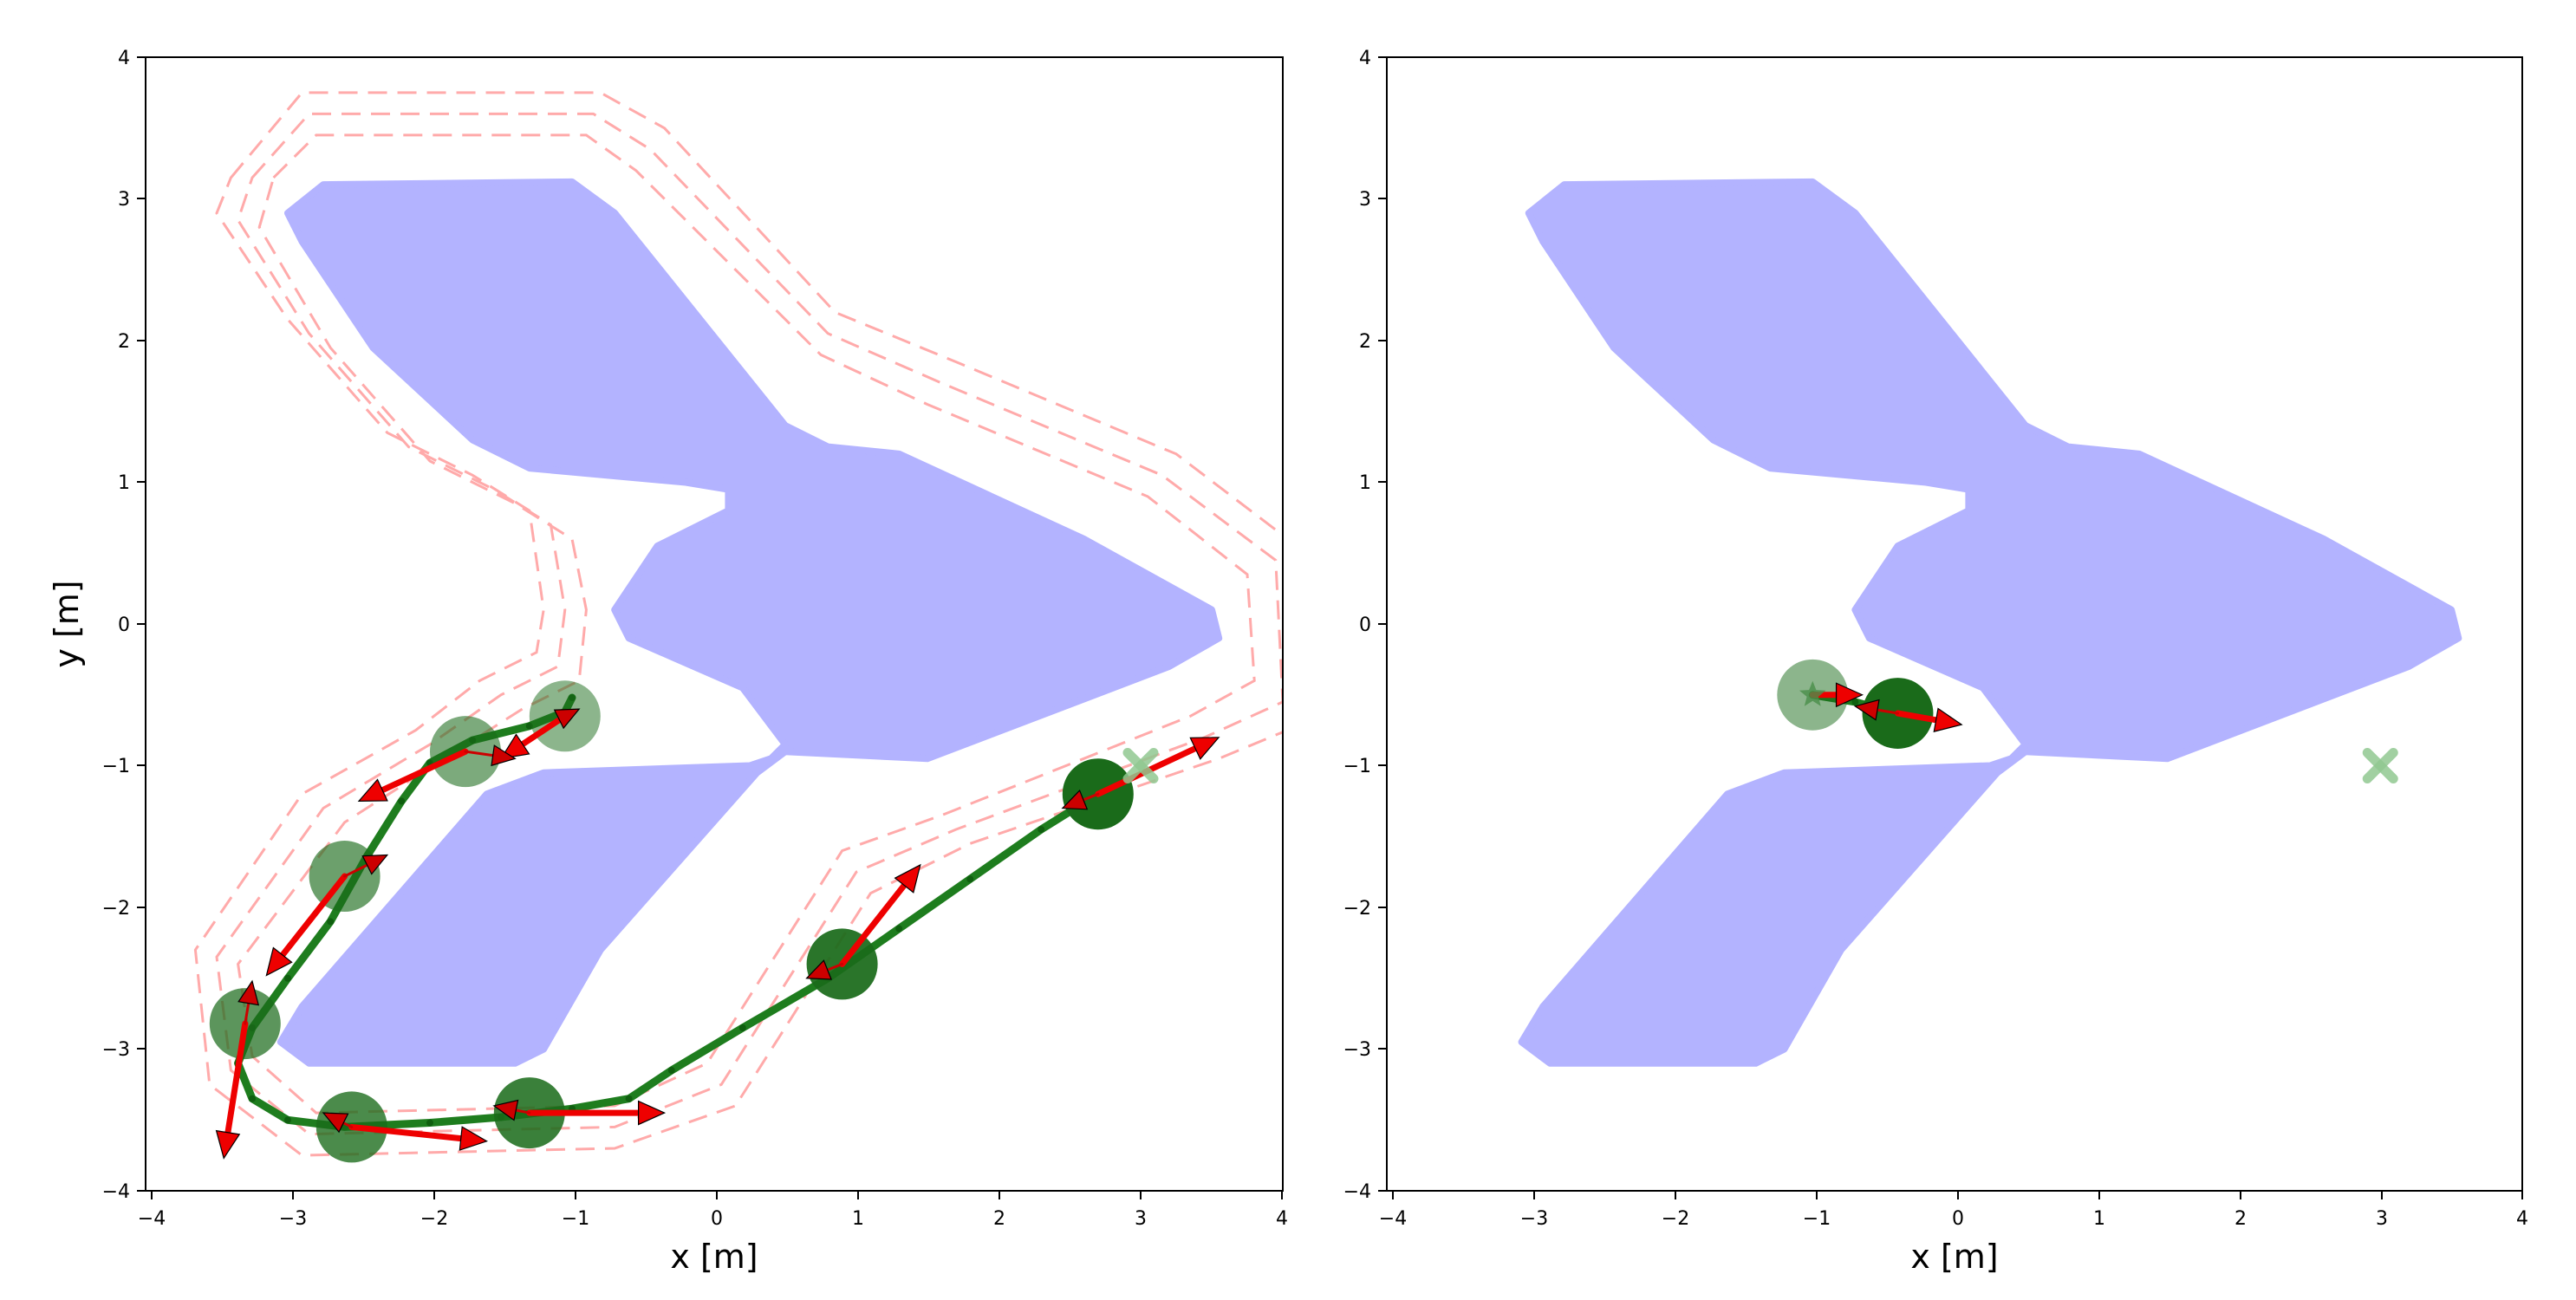 This screenshot has height=1300, width=2576. What do you see at coordinates (406, 1132) in the screenshot?
I see `velocity-arrow-left-4-shaft` at bounding box center [406, 1132].